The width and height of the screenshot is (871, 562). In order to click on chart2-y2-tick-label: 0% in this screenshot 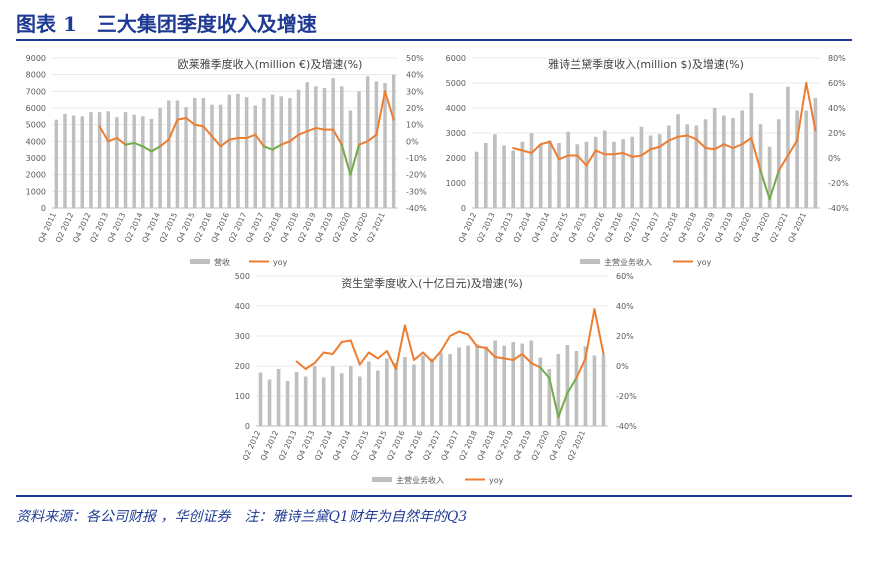, I will do `click(834, 158)`.